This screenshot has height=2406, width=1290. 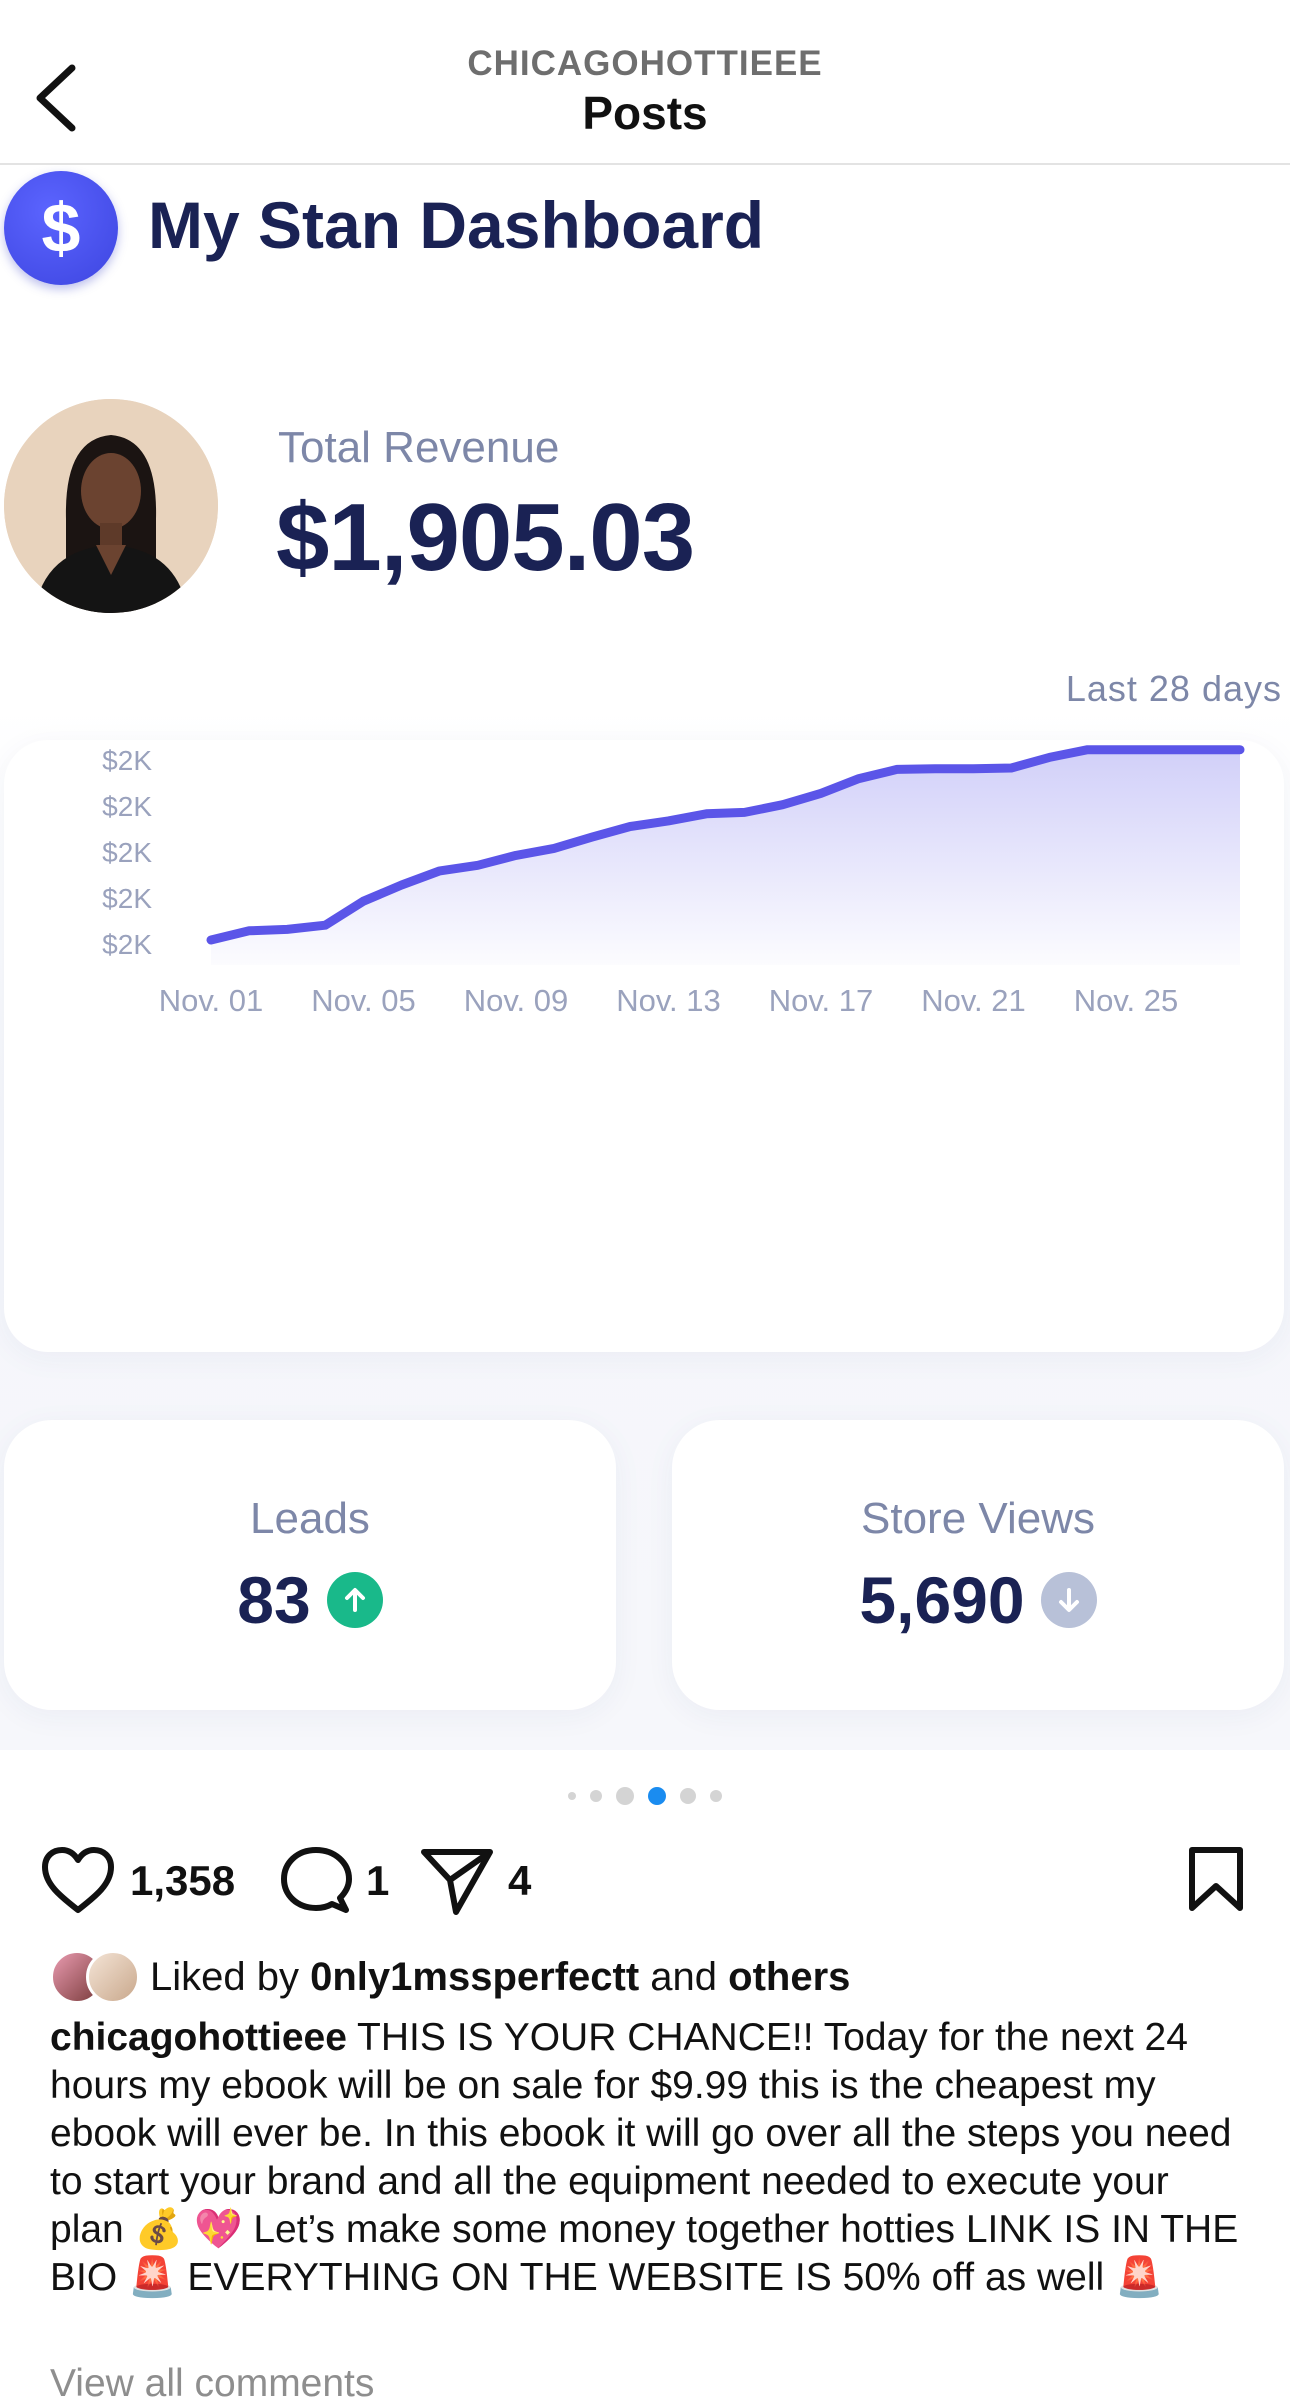 What do you see at coordinates (645, 113) in the screenshot?
I see `page-title: Posts` at bounding box center [645, 113].